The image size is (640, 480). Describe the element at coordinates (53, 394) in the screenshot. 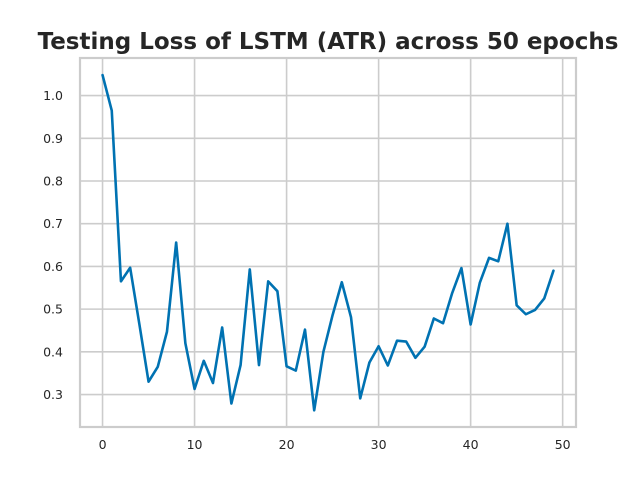

I see `y-tick-label: 0.3` at that location.